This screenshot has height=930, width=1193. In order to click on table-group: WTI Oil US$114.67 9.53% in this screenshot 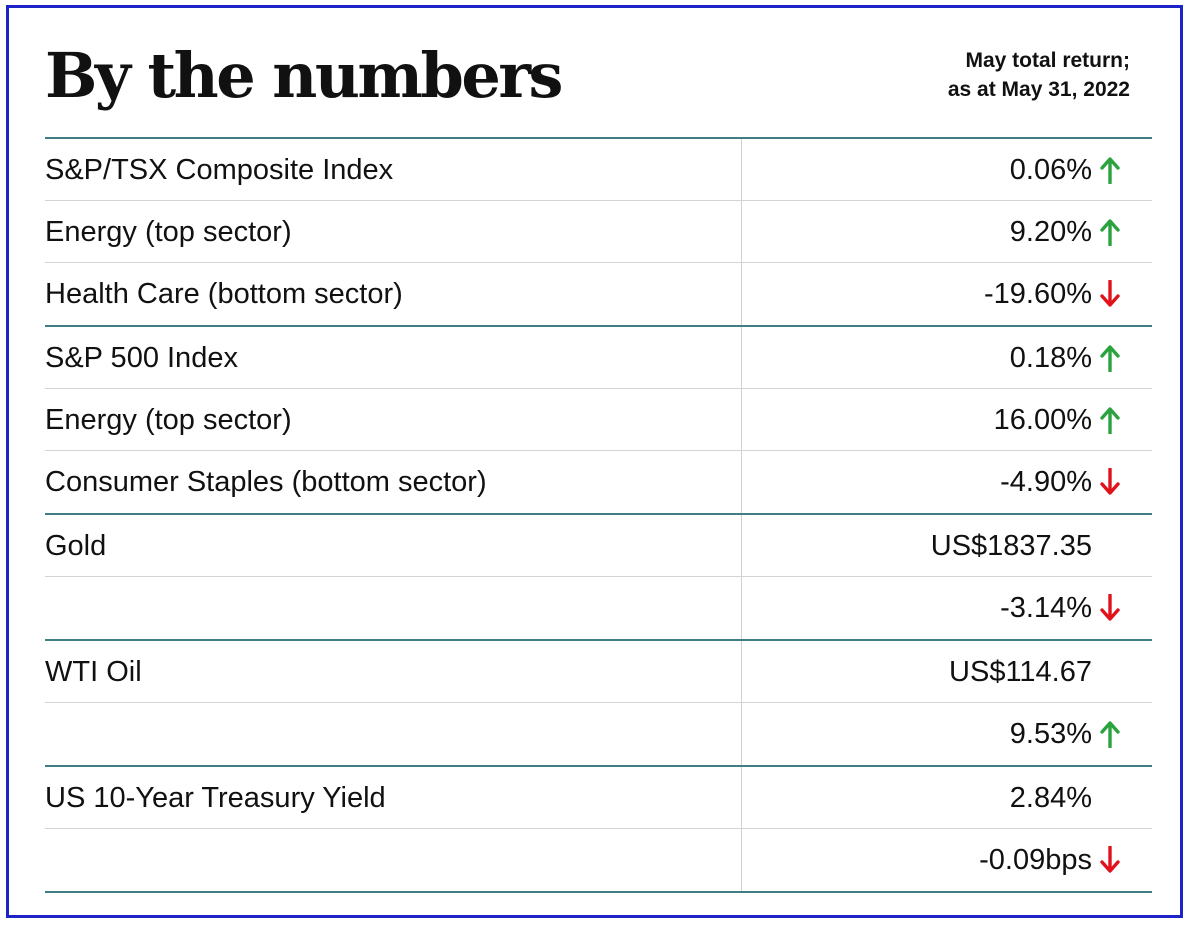, I will do `click(598, 704)`.